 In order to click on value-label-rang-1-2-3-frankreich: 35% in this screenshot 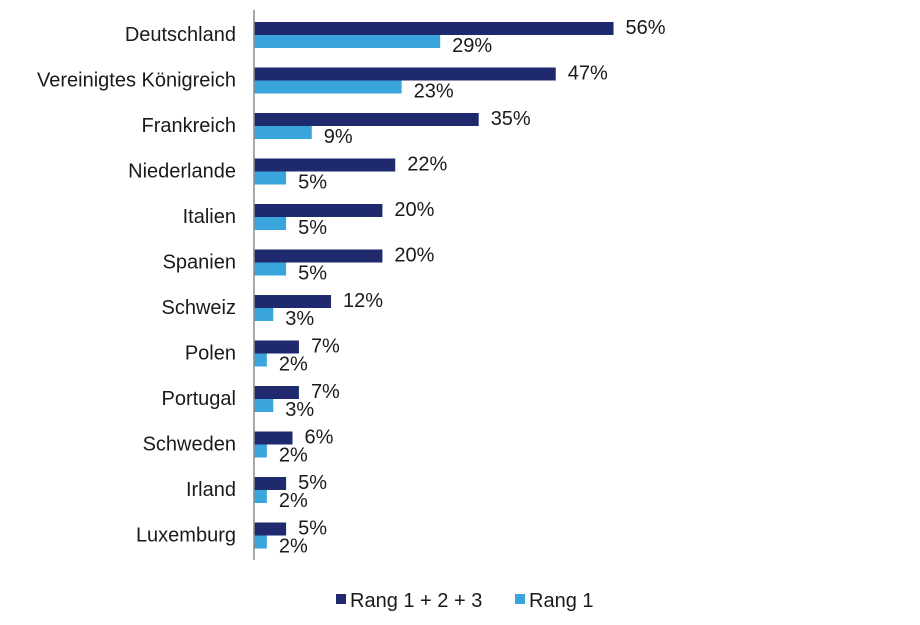, I will do `click(511, 119)`.